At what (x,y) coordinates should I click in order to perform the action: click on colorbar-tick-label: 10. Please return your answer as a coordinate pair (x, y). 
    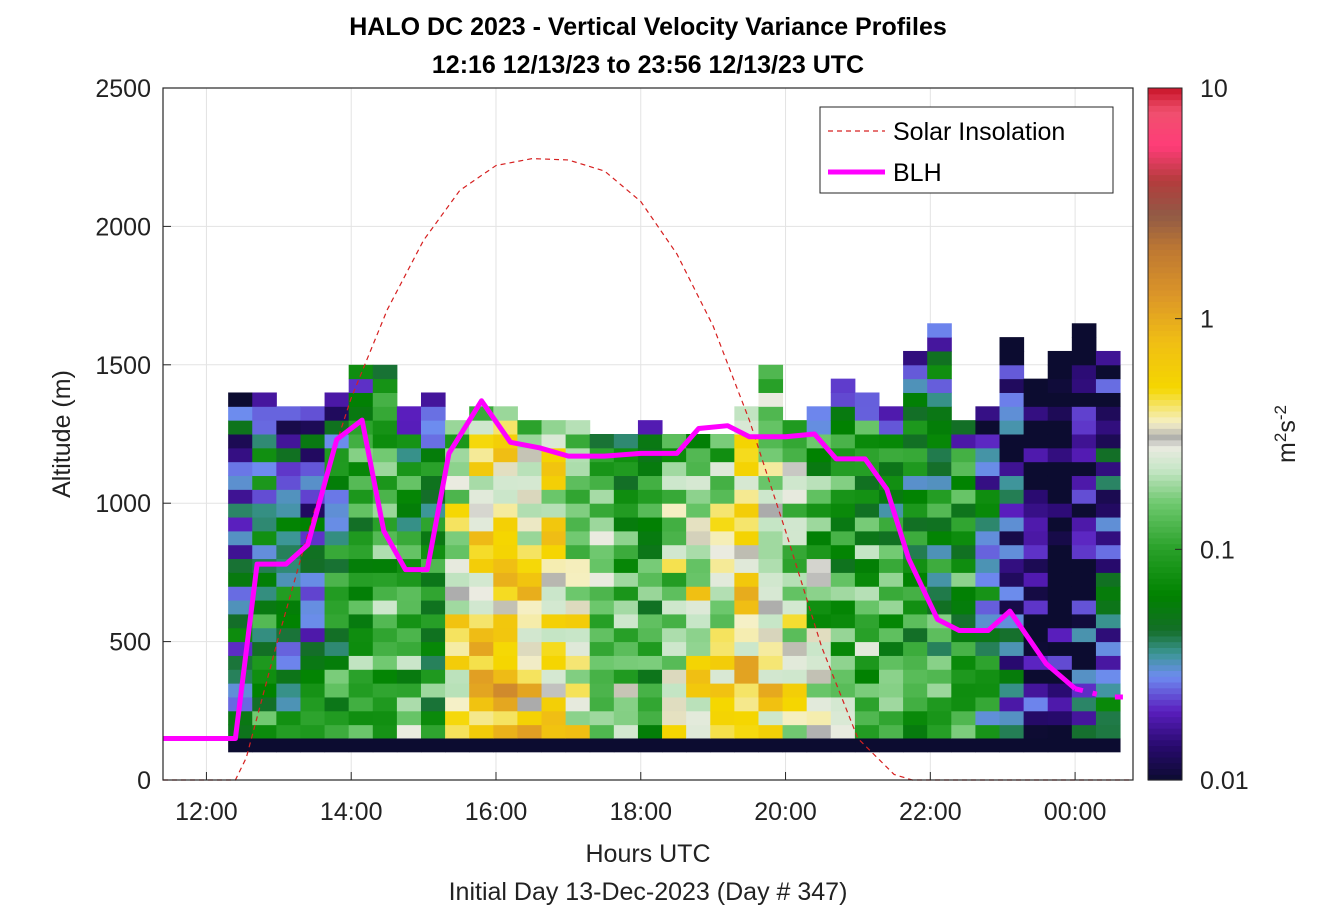
    Looking at the image, I should click on (1214, 89).